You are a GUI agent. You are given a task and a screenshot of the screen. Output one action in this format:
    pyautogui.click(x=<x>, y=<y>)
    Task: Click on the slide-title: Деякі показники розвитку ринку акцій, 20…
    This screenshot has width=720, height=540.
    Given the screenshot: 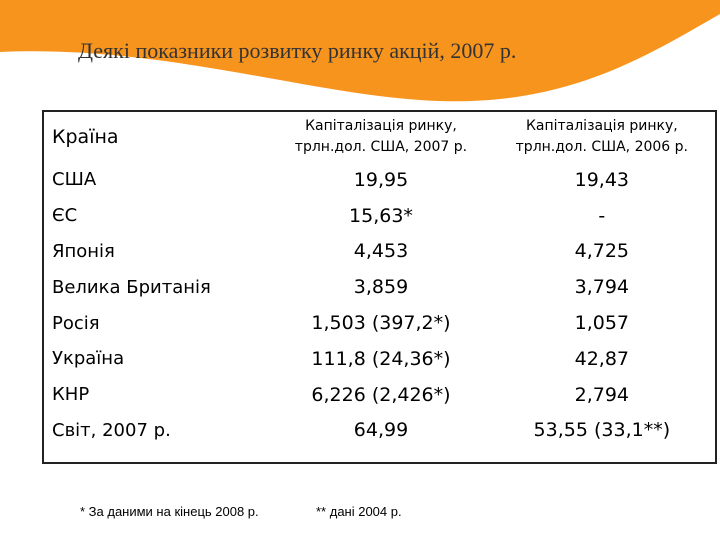 What is the action you would take?
    pyautogui.click(x=297, y=50)
    